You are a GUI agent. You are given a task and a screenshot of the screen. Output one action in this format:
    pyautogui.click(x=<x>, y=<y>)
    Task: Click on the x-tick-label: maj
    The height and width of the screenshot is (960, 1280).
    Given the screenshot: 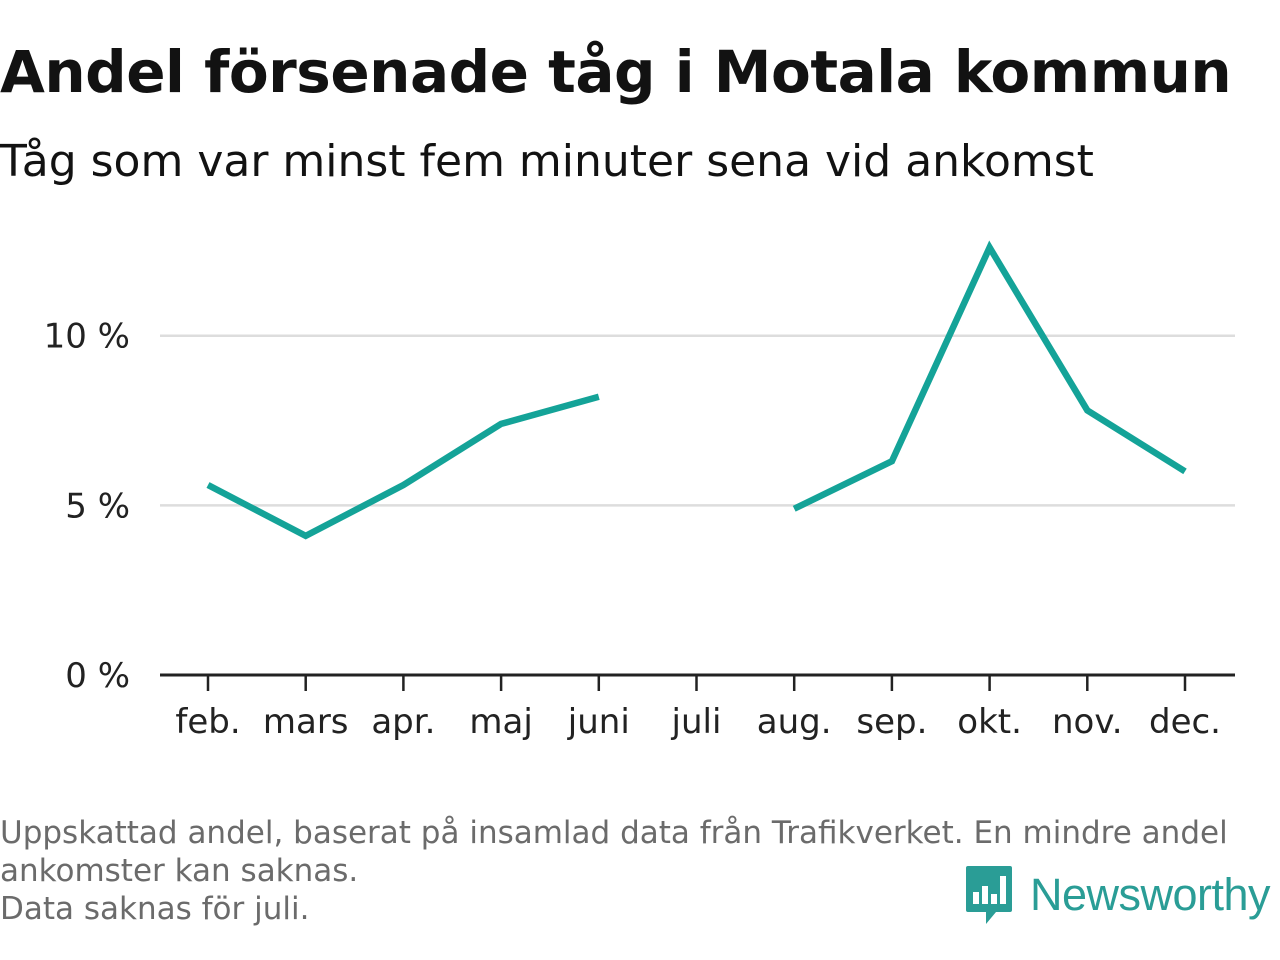 What is the action you would take?
    pyautogui.click(x=500, y=722)
    